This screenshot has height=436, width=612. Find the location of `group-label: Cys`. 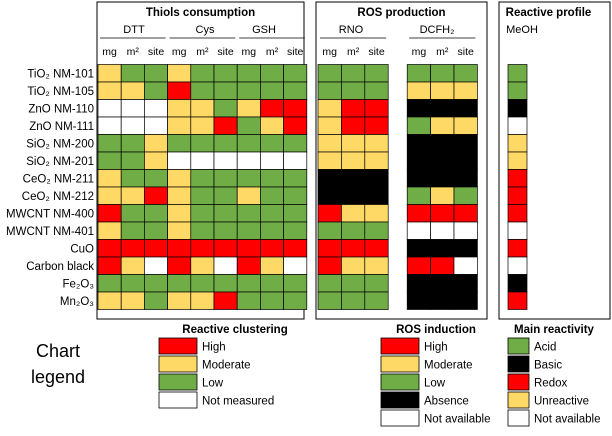

group-label: Cys is located at coordinates (205, 30).